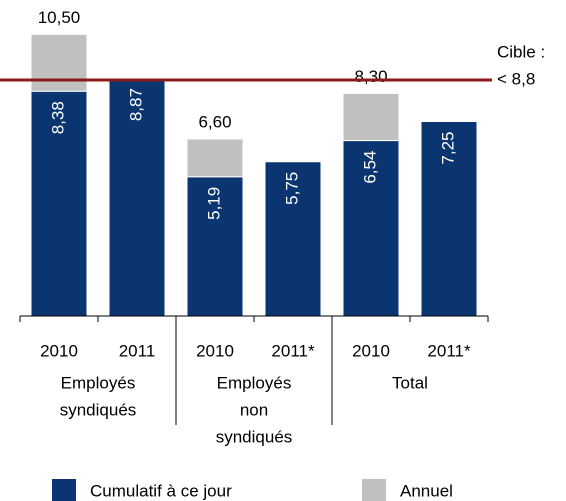  I want to click on legend-label: Annuel, so click(426, 490).